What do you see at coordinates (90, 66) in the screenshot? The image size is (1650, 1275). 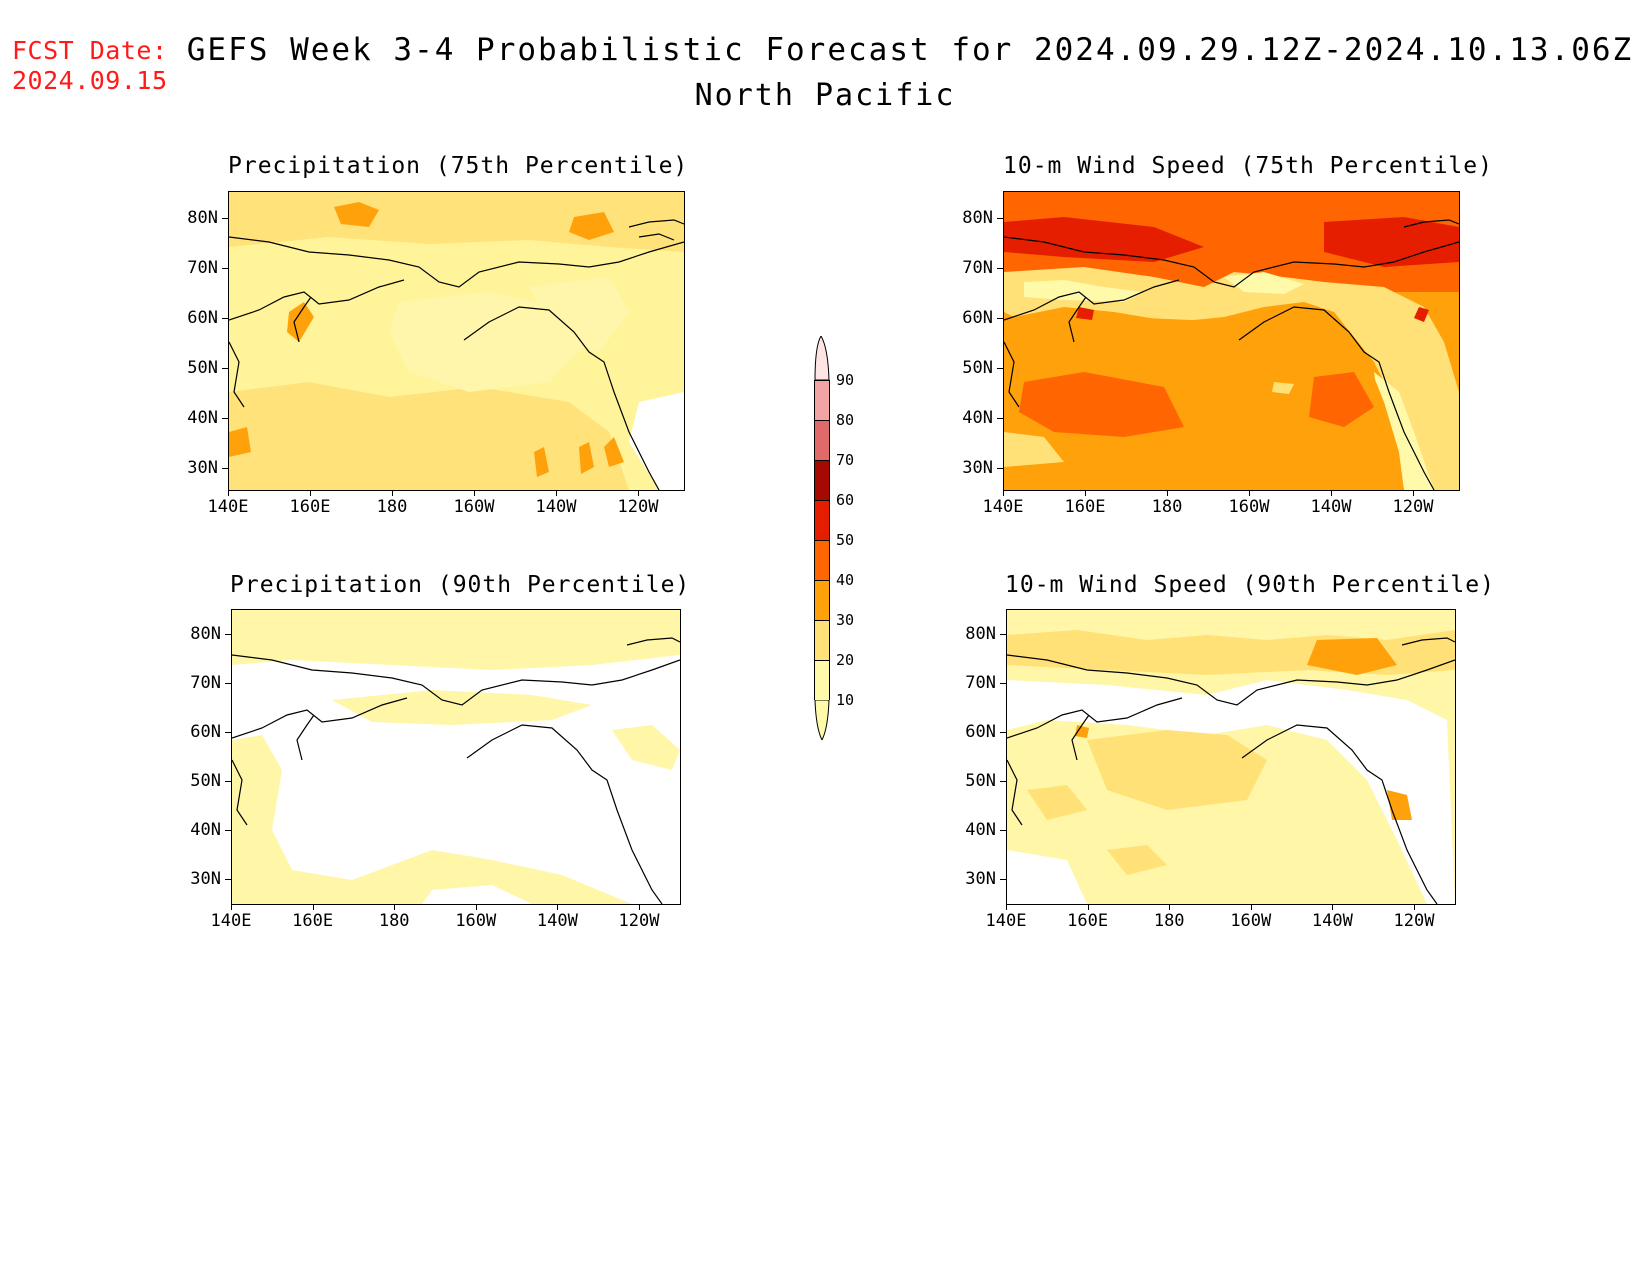 I see `forecast-date: FCST Date: 2024.09.15` at bounding box center [90, 66].